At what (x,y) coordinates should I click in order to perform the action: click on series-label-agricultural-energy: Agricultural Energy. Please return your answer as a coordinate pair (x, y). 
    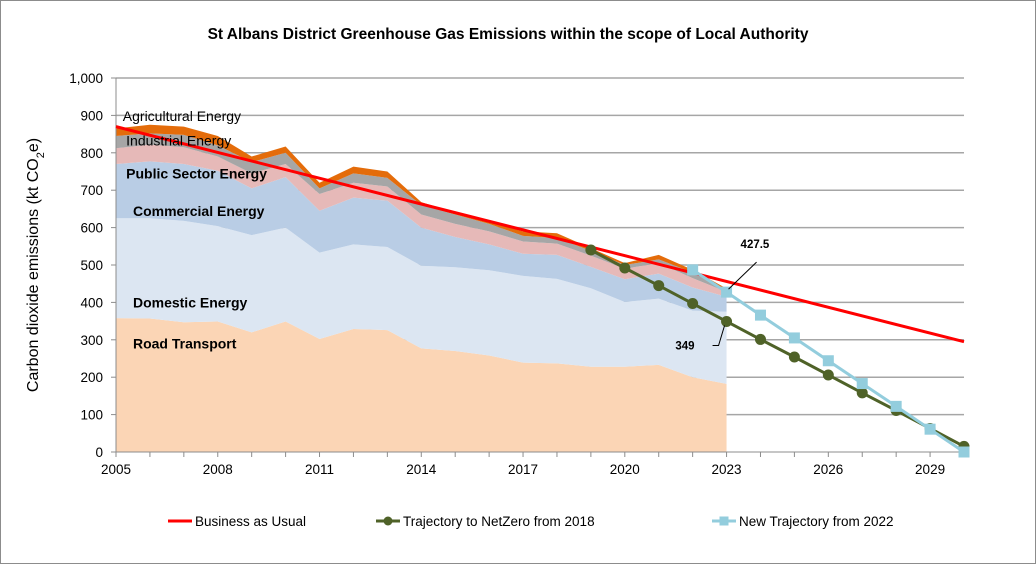
    Looking at the image, I should click on (182, 116).